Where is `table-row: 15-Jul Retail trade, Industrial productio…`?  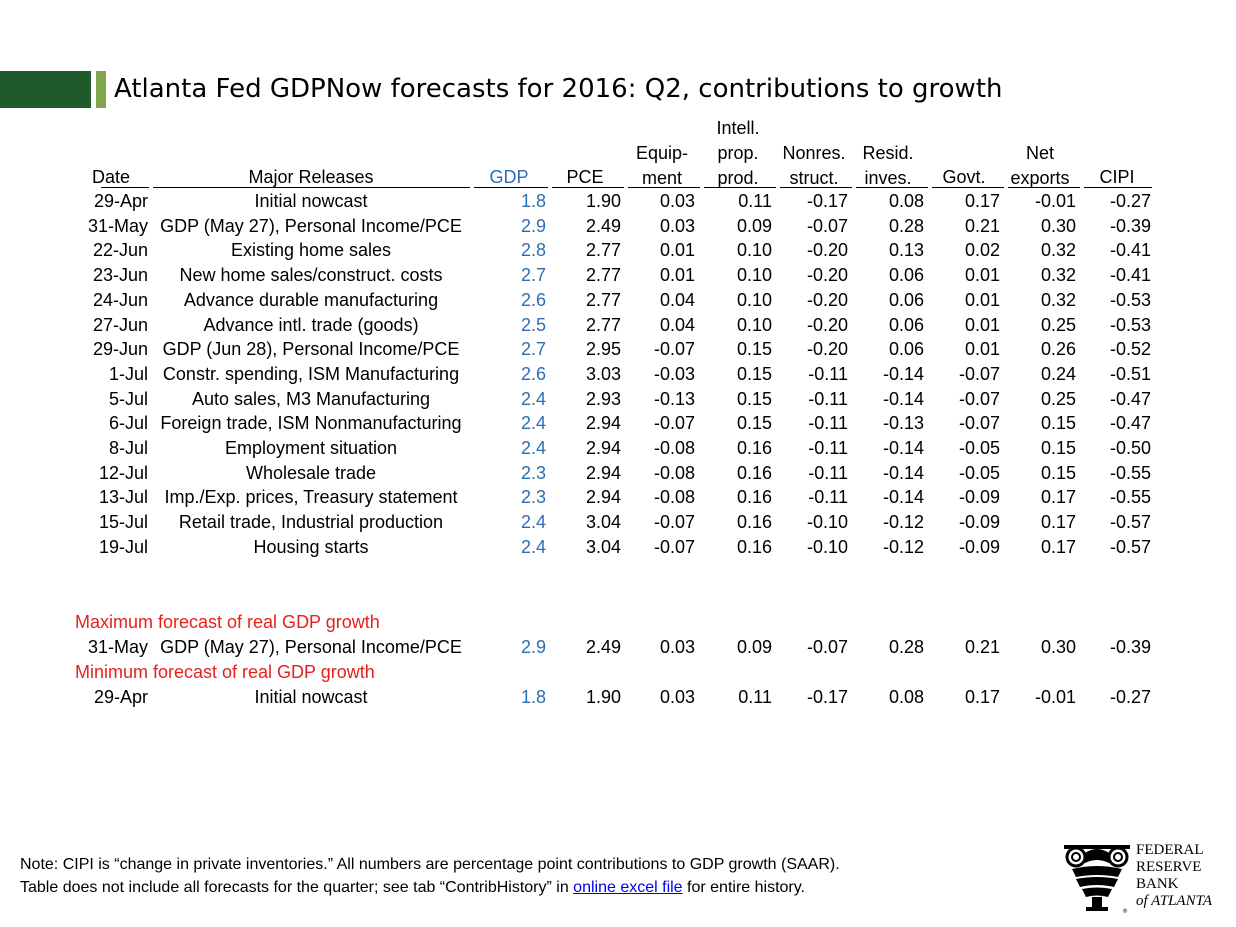
table-row: 15-Jul Retail trade, Industrial productio… is located at coordinates (618, 522).